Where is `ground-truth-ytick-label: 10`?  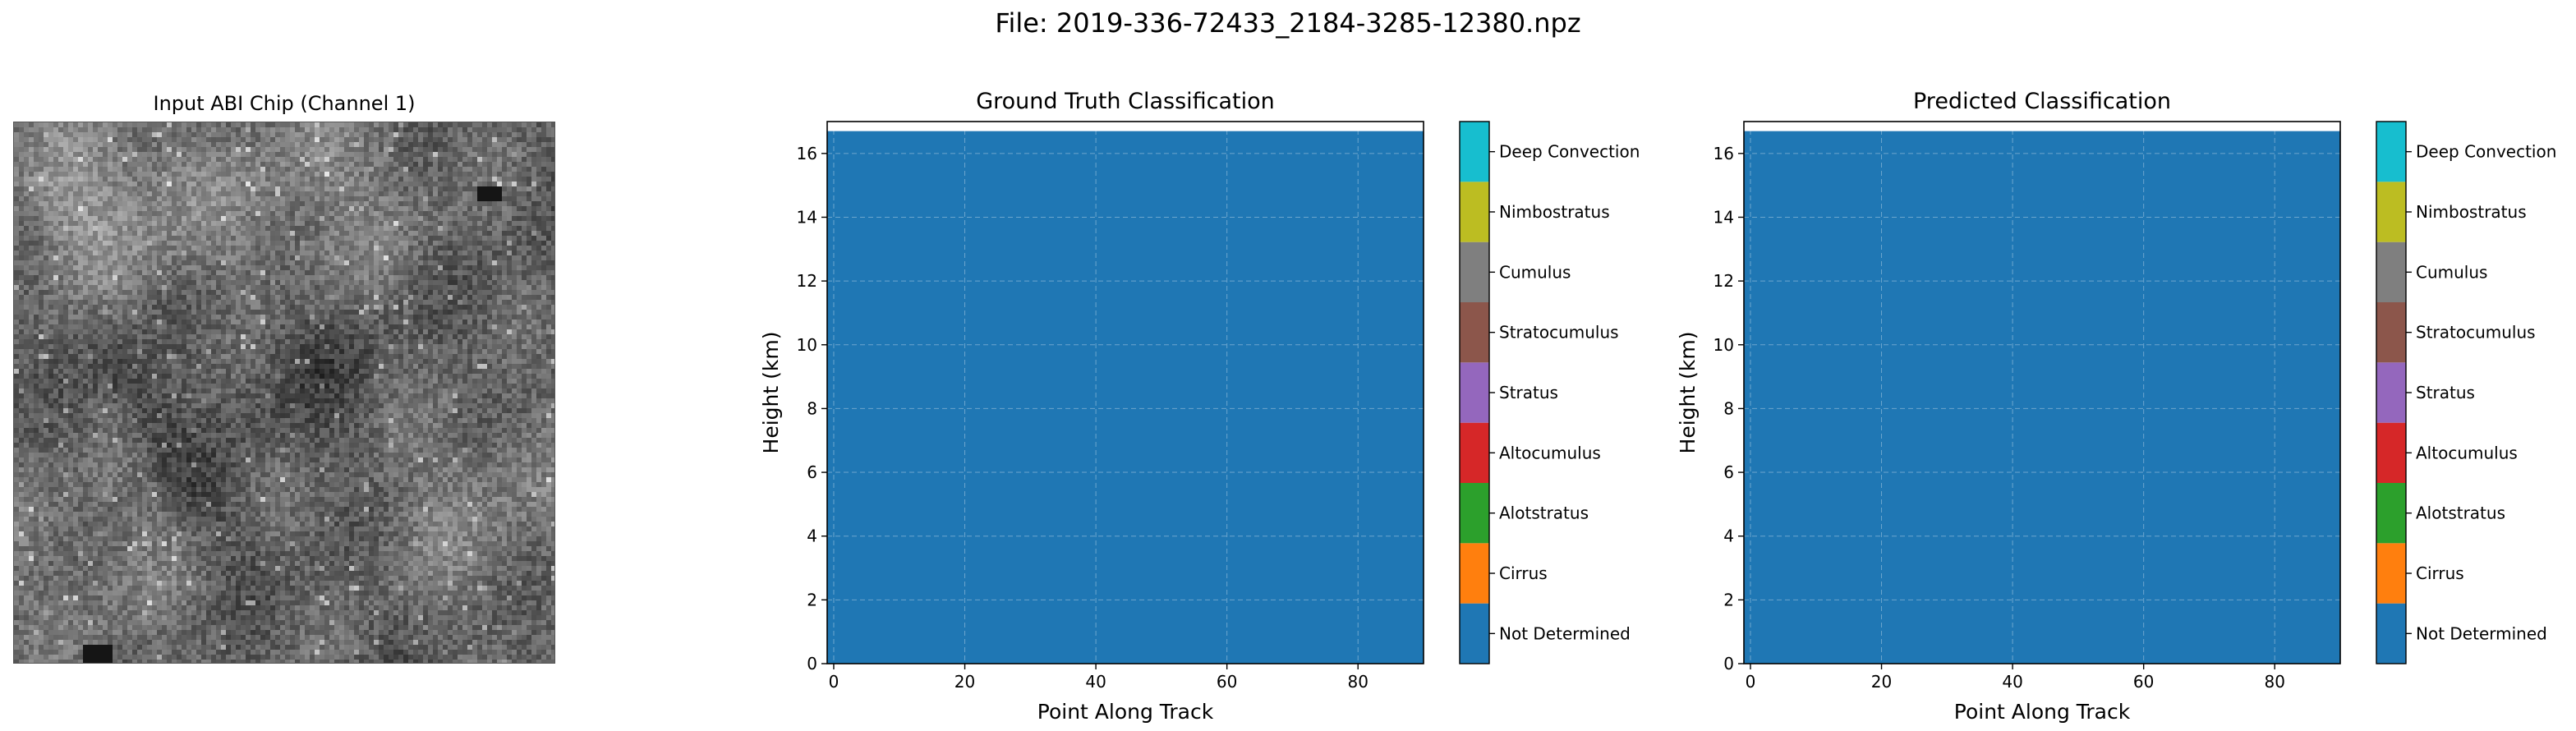
ground-truth-ytick-label: 10 is located at coordinates (807, 345).